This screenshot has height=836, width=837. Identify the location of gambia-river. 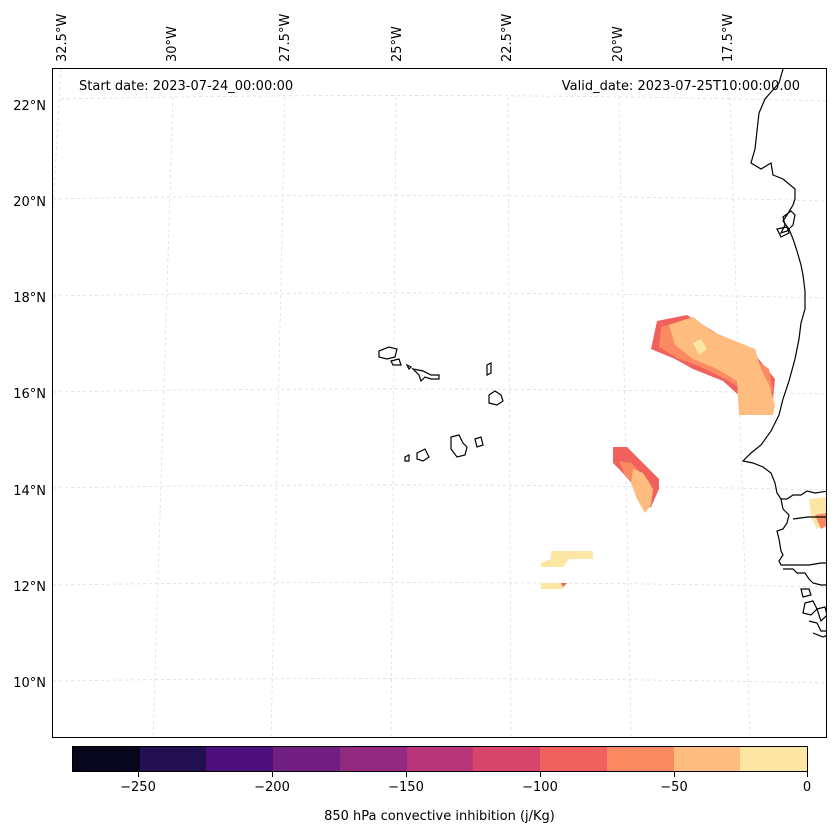
(809, 518).